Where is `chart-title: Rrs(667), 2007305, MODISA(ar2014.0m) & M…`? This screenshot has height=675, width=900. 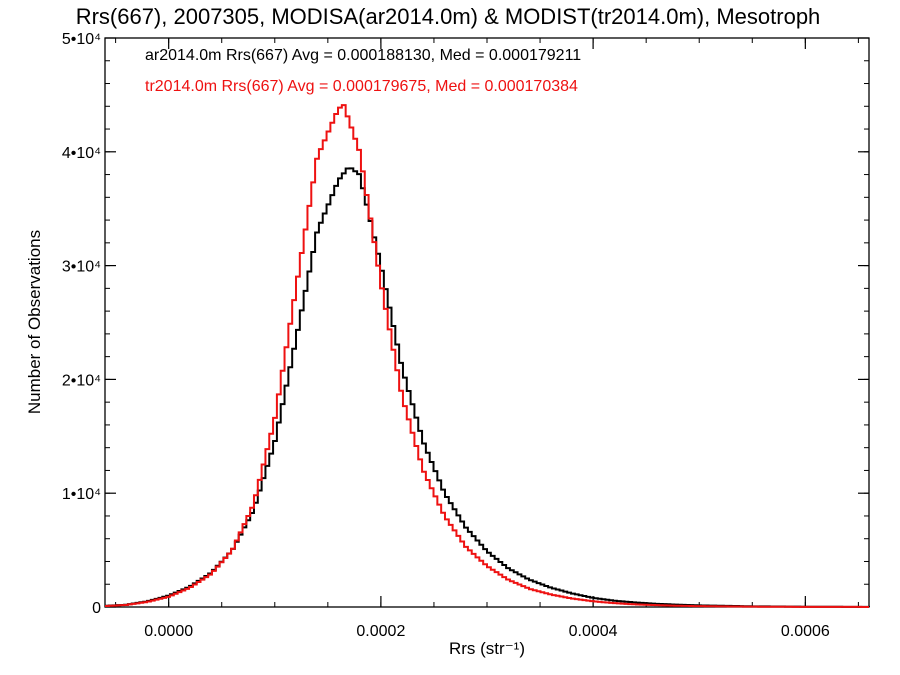 chart-title: Rrs(667), 2007305, MODISA(ar2014.0m) & M… is located at coordinates (448, 16).